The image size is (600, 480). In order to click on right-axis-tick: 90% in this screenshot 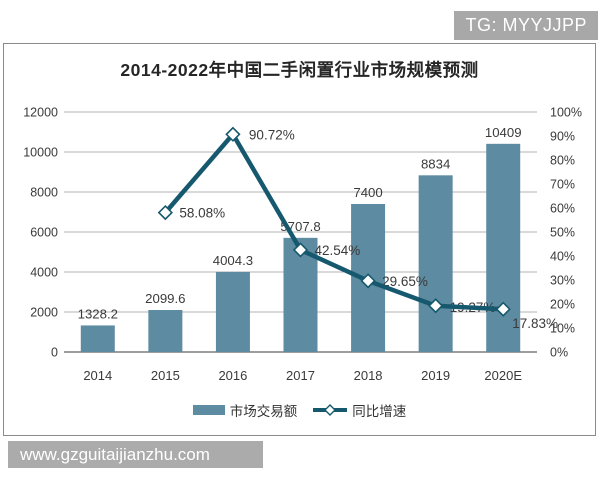, I will do `click(562, 137)`.